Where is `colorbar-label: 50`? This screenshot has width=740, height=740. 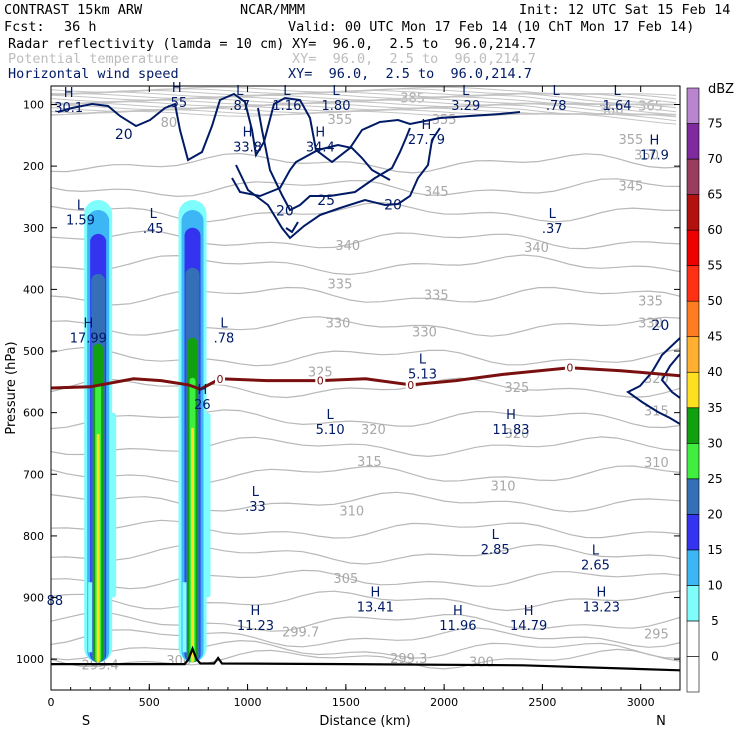
colorbar-label: 50 is located at coordinates (714, 301).